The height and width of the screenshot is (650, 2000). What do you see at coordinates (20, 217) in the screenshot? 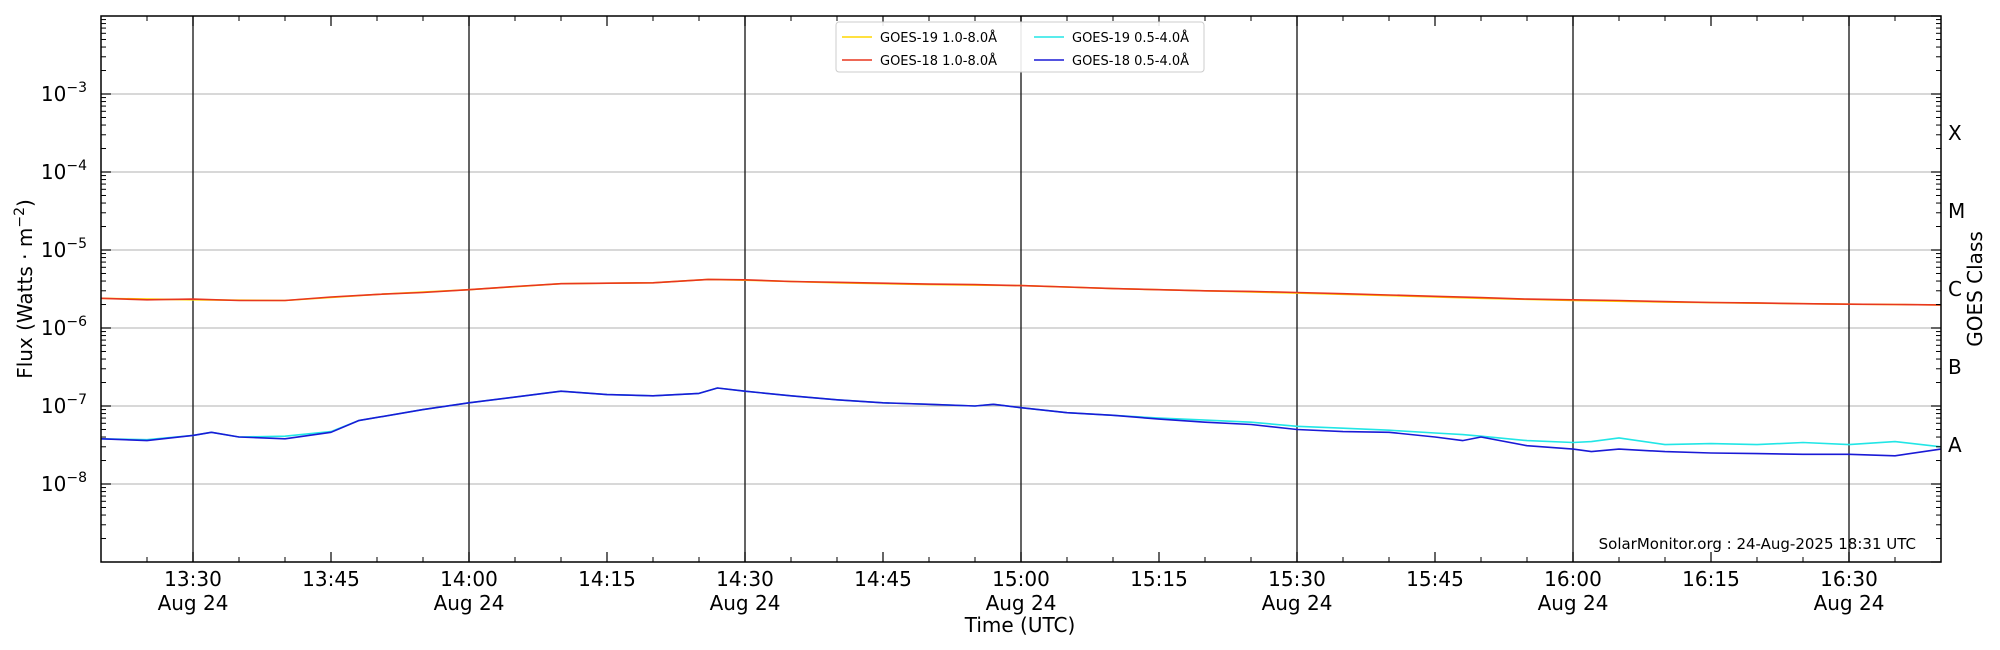
I see `y-axis-title-exponent: −2` at bounding box center [20, 217].